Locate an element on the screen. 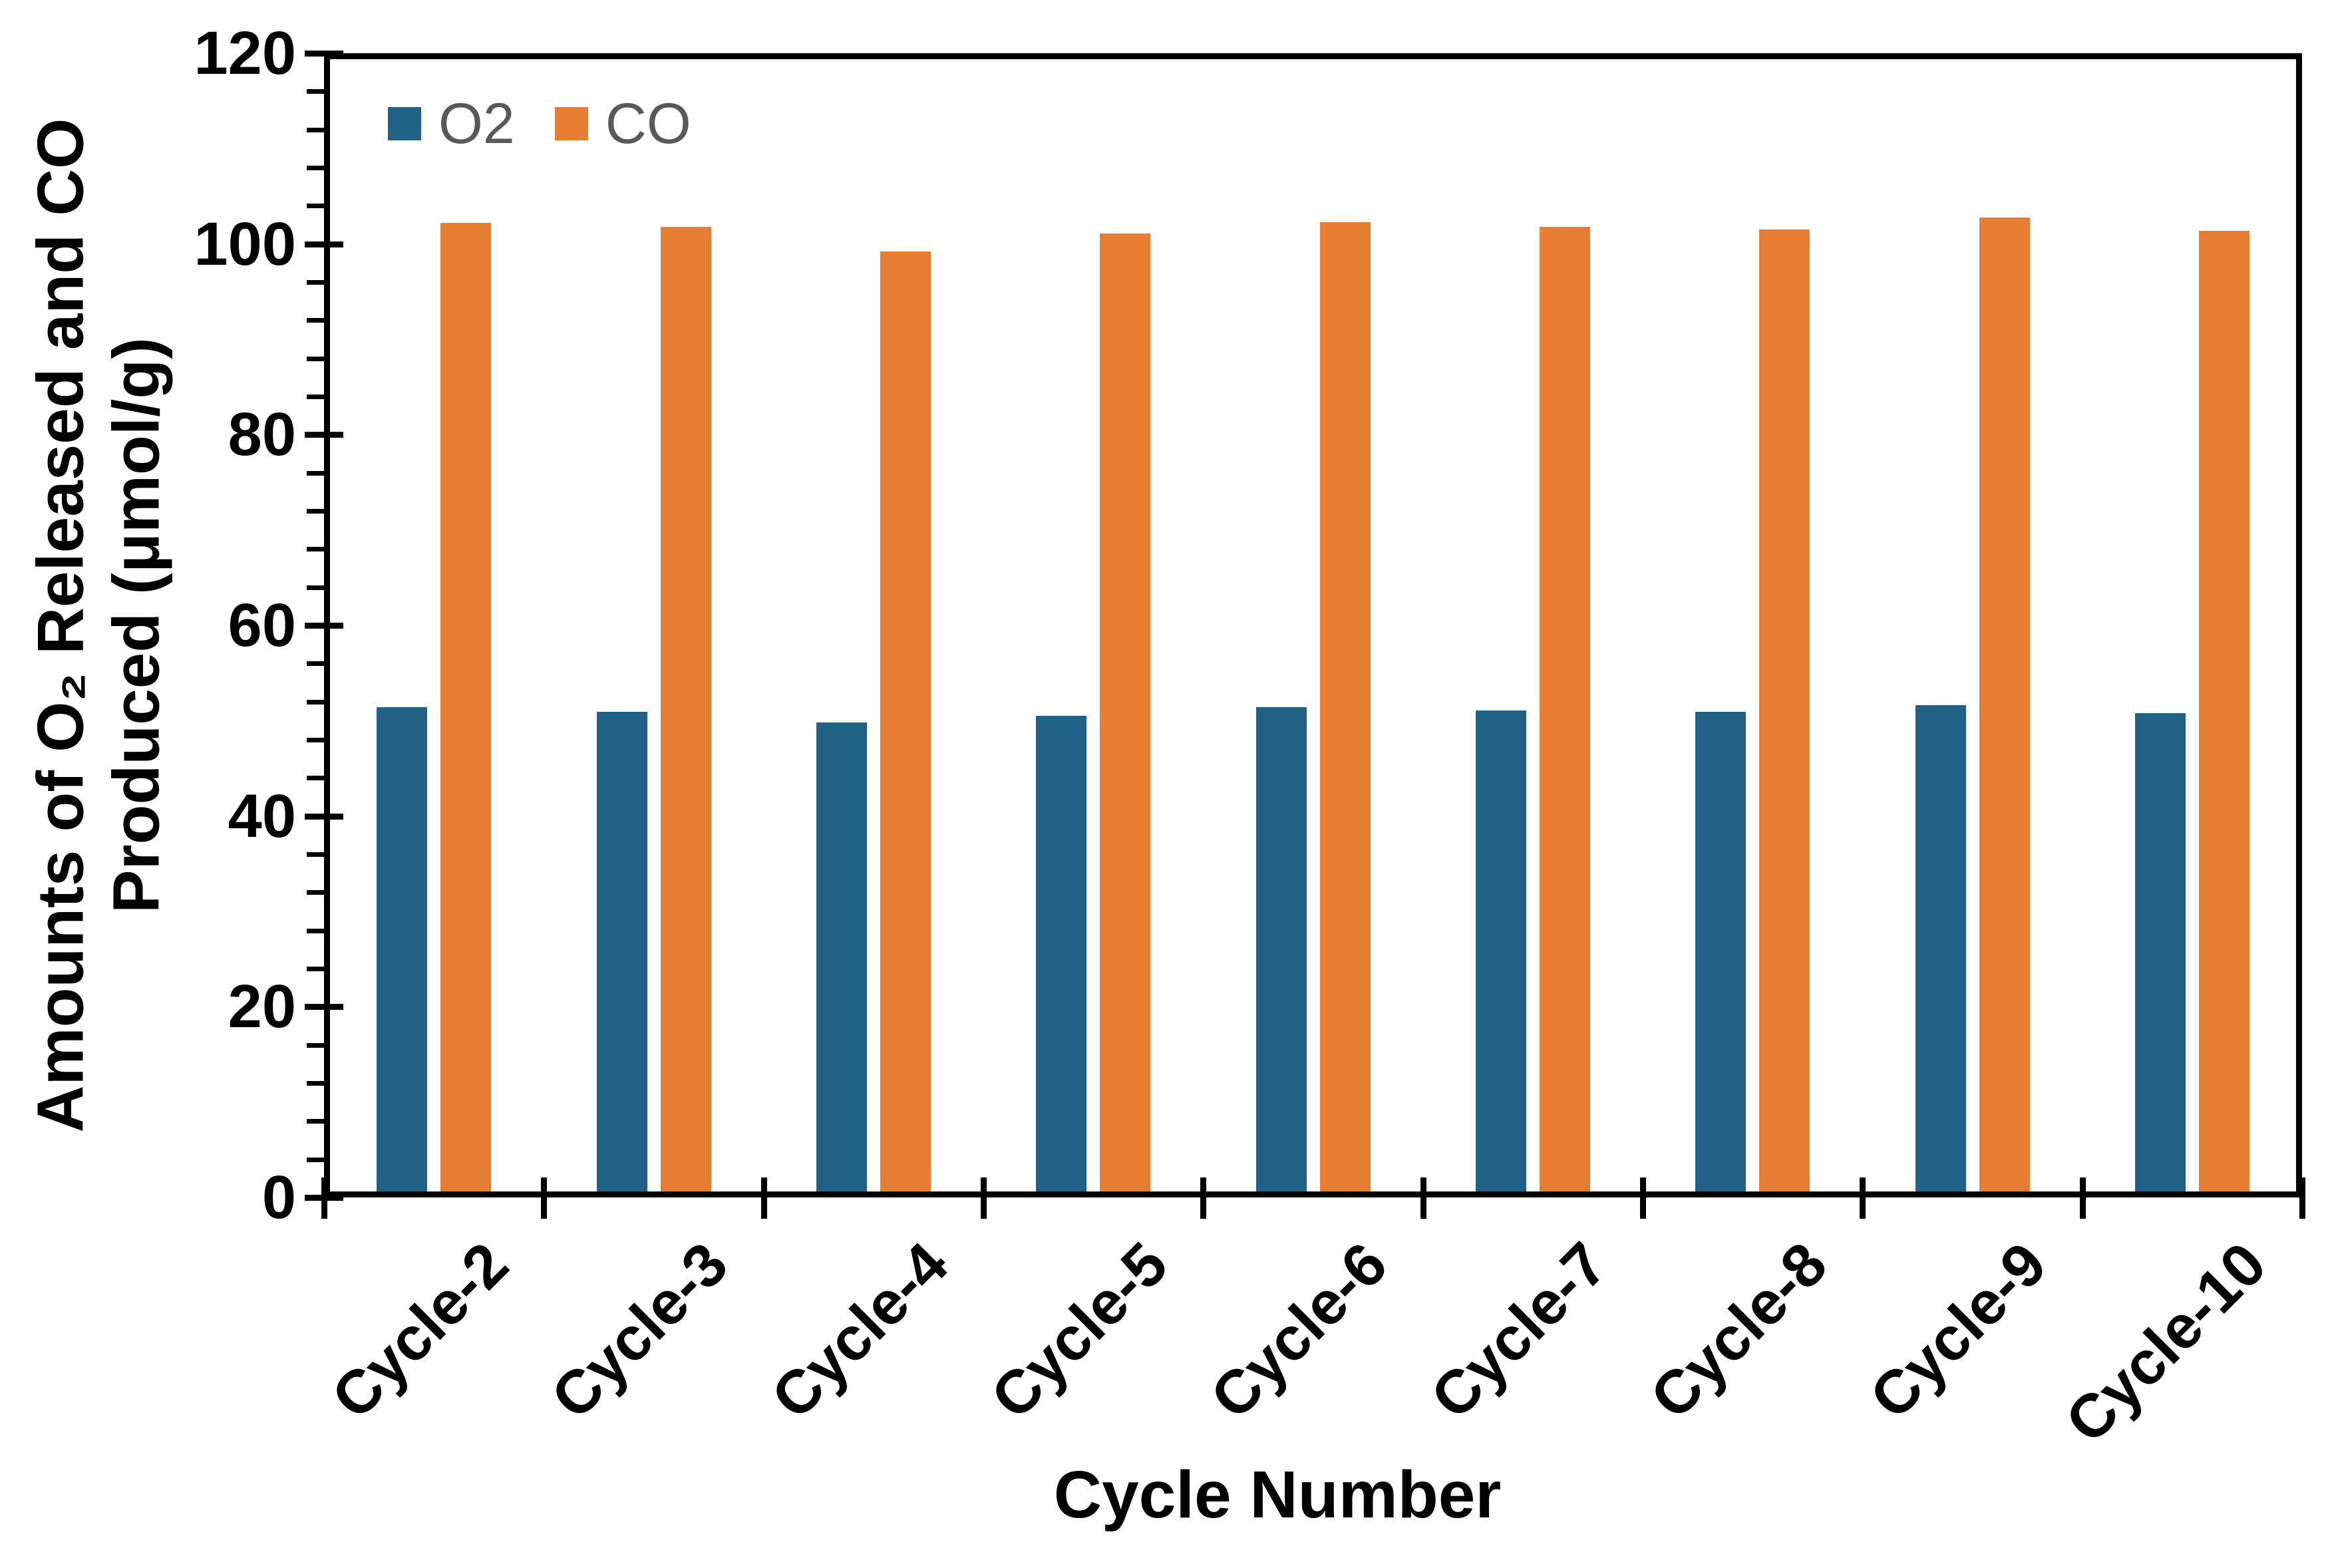  y-tick-label-40: 40 is located at coordinates (262, 816).